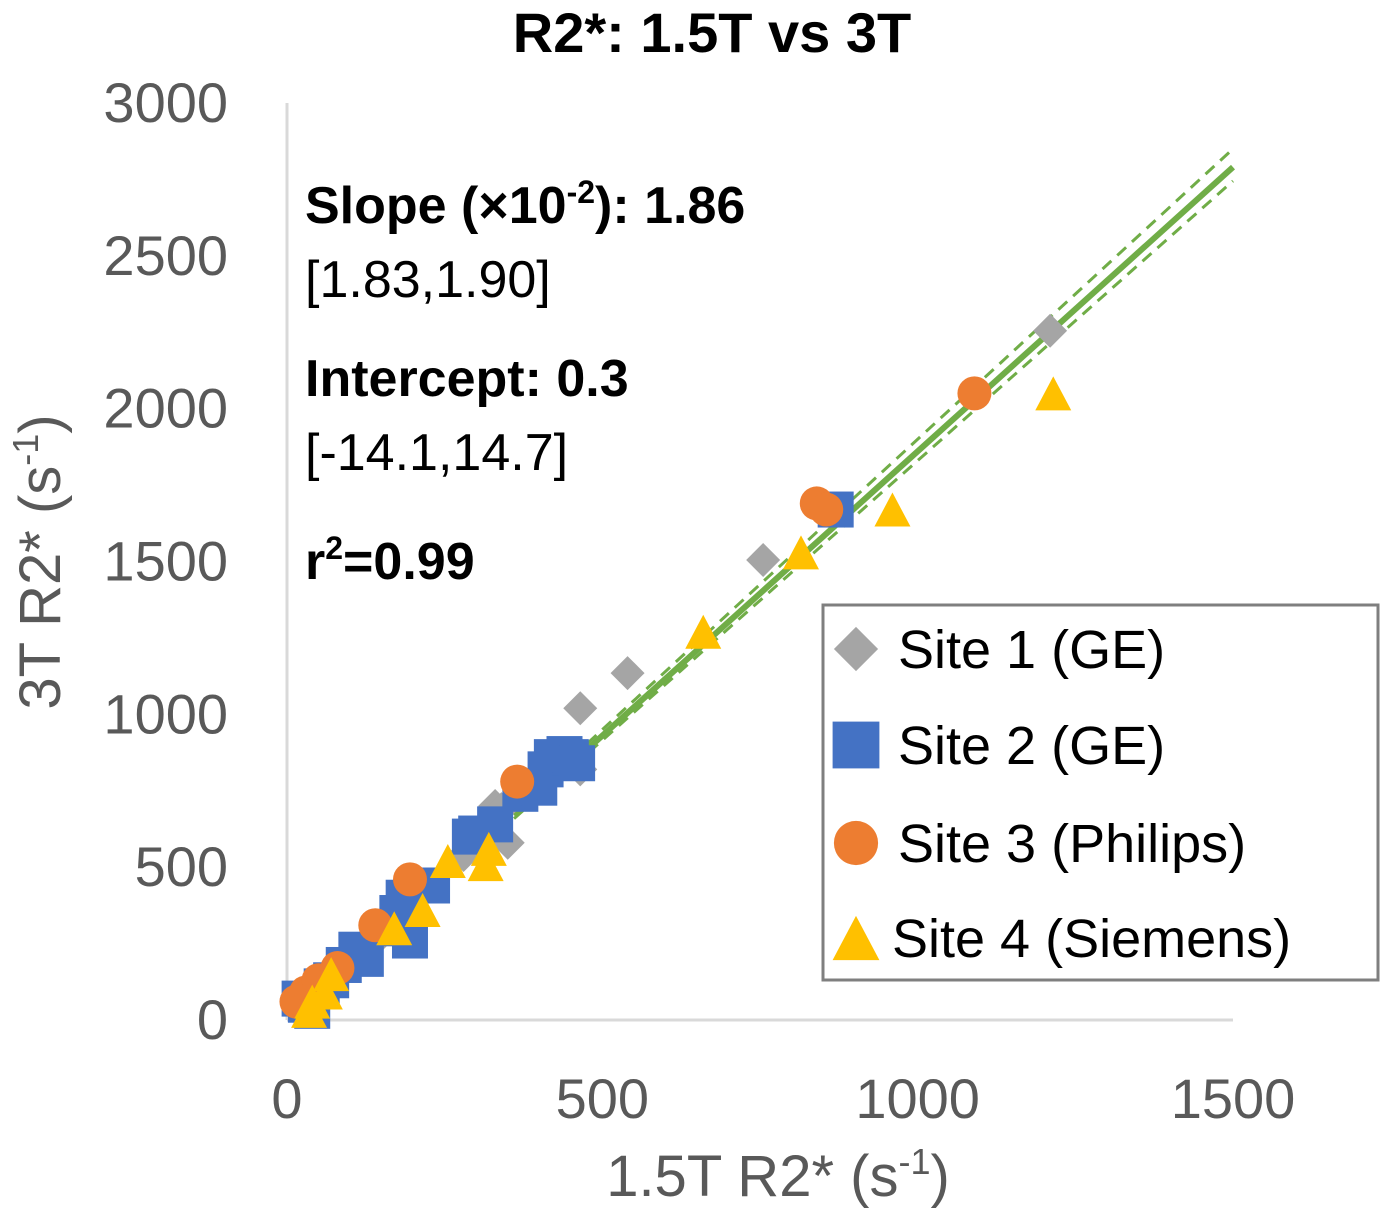 The image size is (1382, 1215). I want to click on r2-annotation: r2=0.99, so click(390, 560).